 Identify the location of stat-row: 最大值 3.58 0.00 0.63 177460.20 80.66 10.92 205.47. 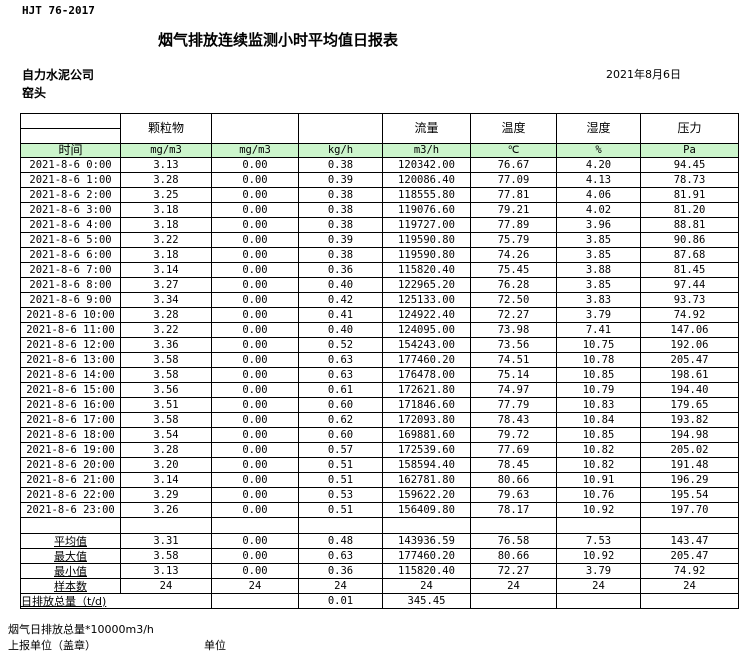
(379, 556).